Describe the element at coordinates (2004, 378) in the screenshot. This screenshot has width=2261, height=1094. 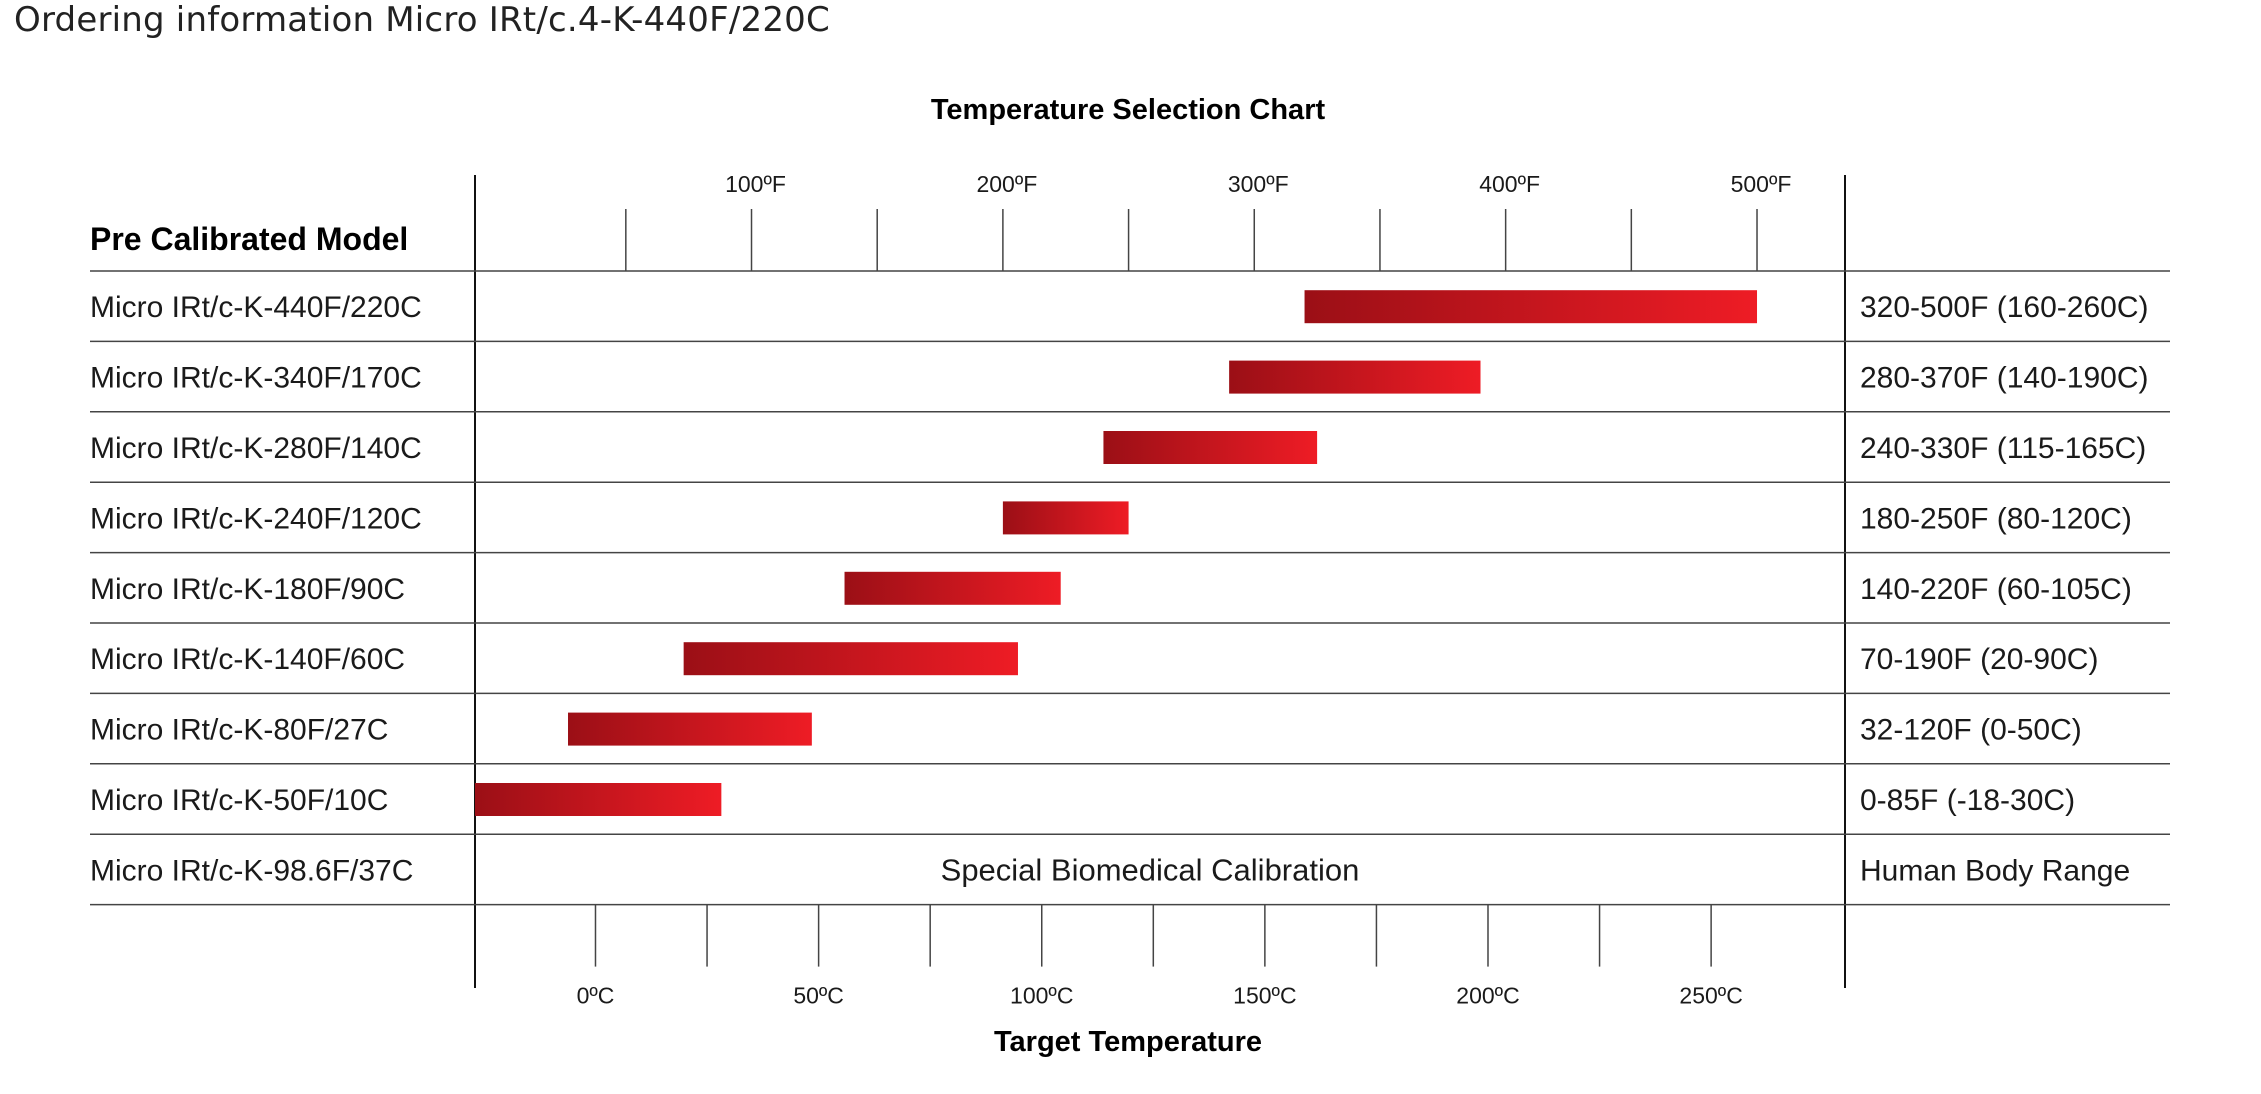
I see `range-label: 280-370F (140-190C)` at that location.